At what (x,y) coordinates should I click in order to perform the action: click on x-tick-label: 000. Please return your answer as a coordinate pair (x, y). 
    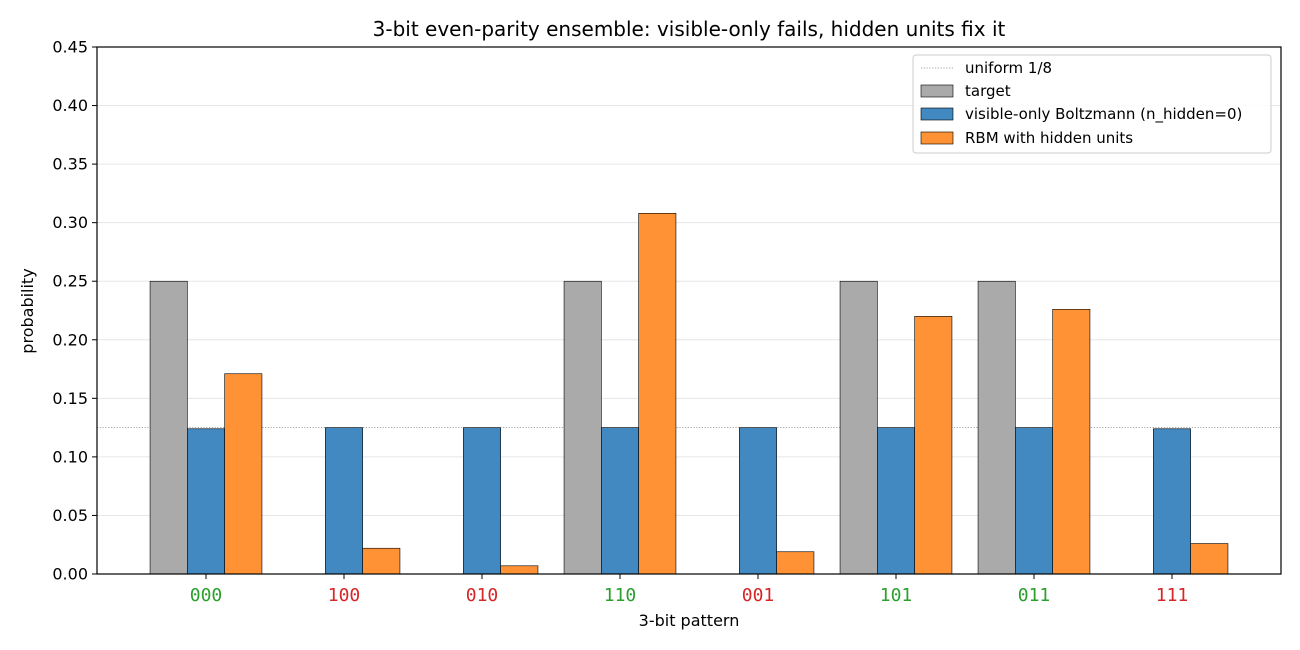
    Looking at the image, I should click on (206, 595).